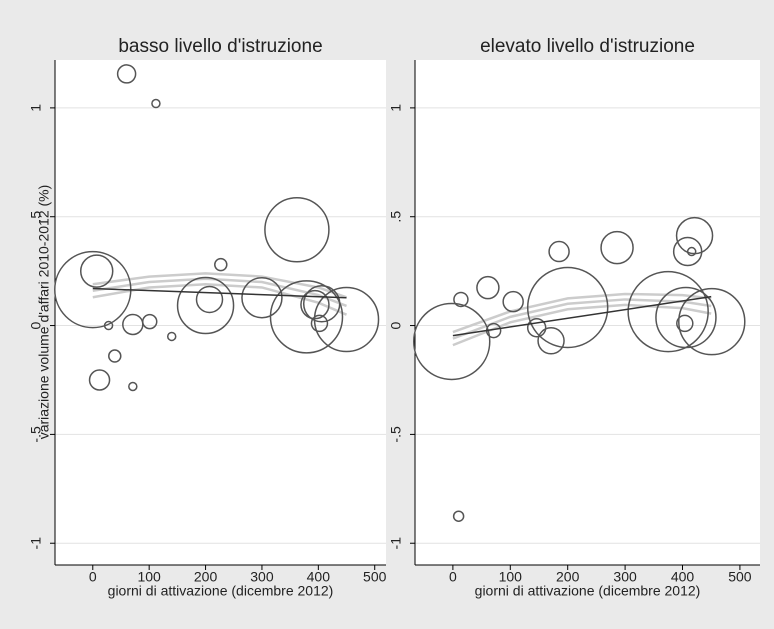 The width and height of the screenshot is (774, 629). What do you see at coordinates (44, 312) in the screenshot?
I see `y-axis-title: variazione volume d'affari 2010-2012 (%)` at bounding box center [44, 312].